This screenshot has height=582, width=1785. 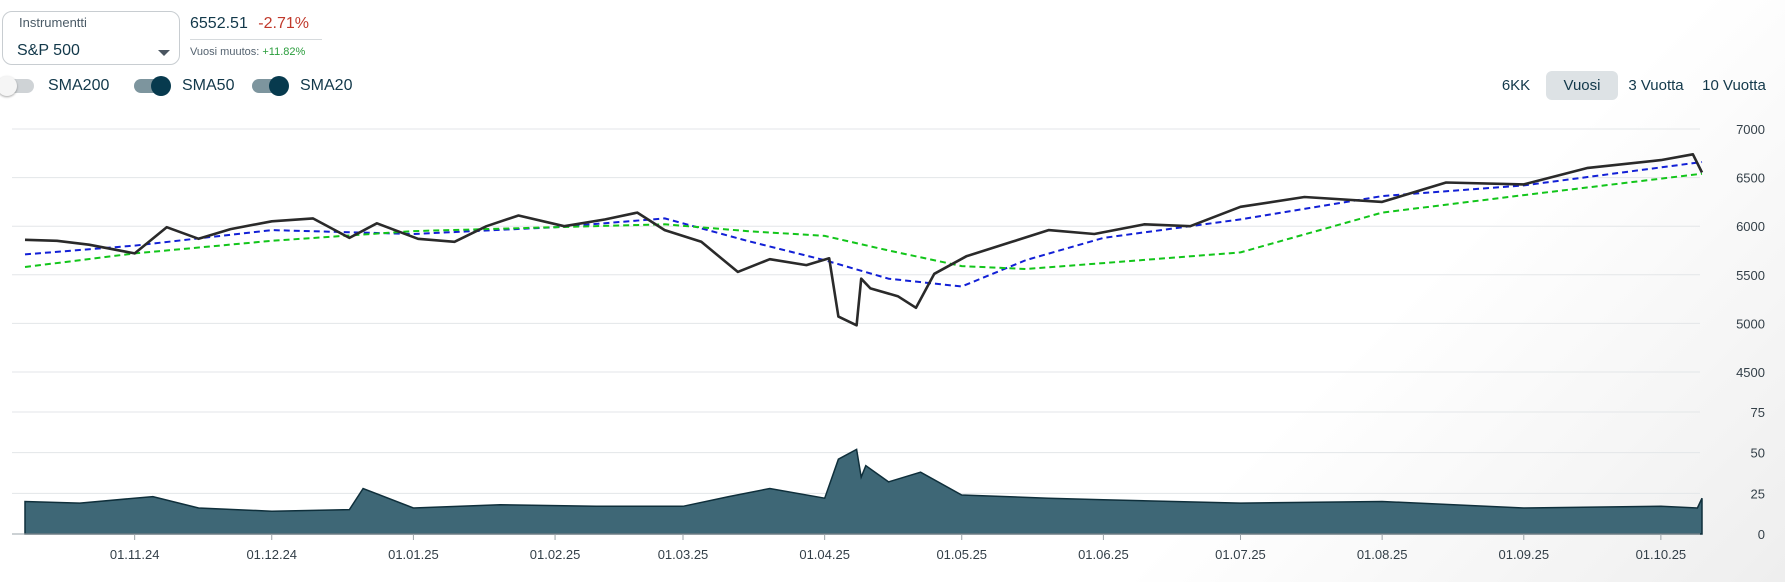 I want to click on volume-area, so click(x=863, y=491).